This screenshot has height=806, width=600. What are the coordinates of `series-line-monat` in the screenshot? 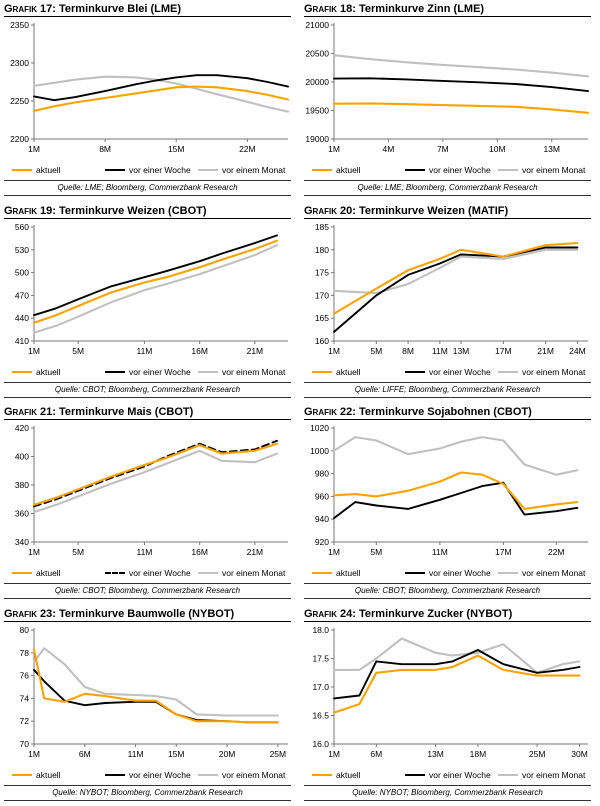 It's located at (155, 681).